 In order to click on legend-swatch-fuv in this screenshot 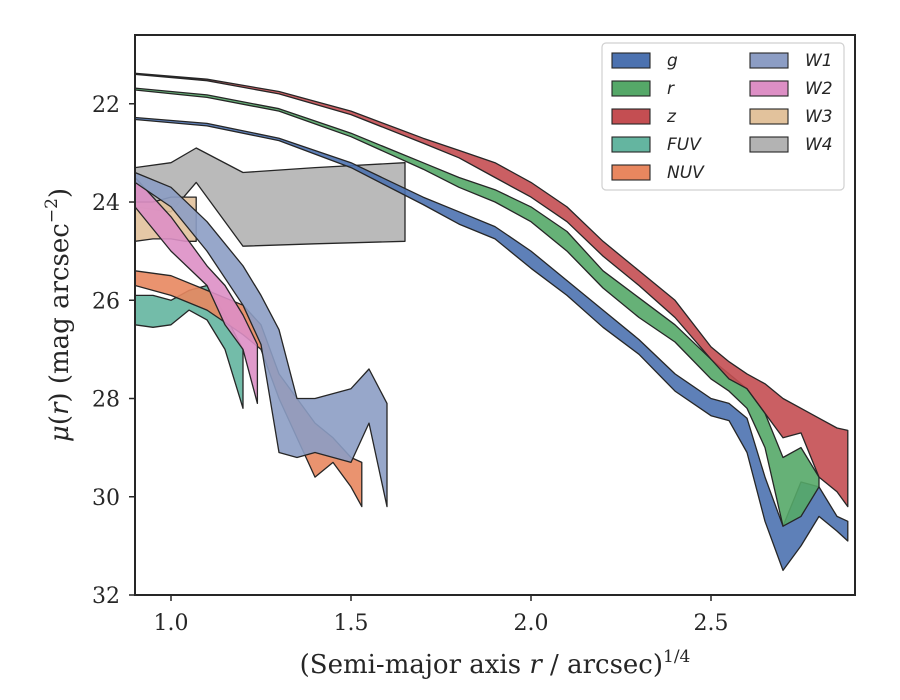, I will do `click(631, 144)`.